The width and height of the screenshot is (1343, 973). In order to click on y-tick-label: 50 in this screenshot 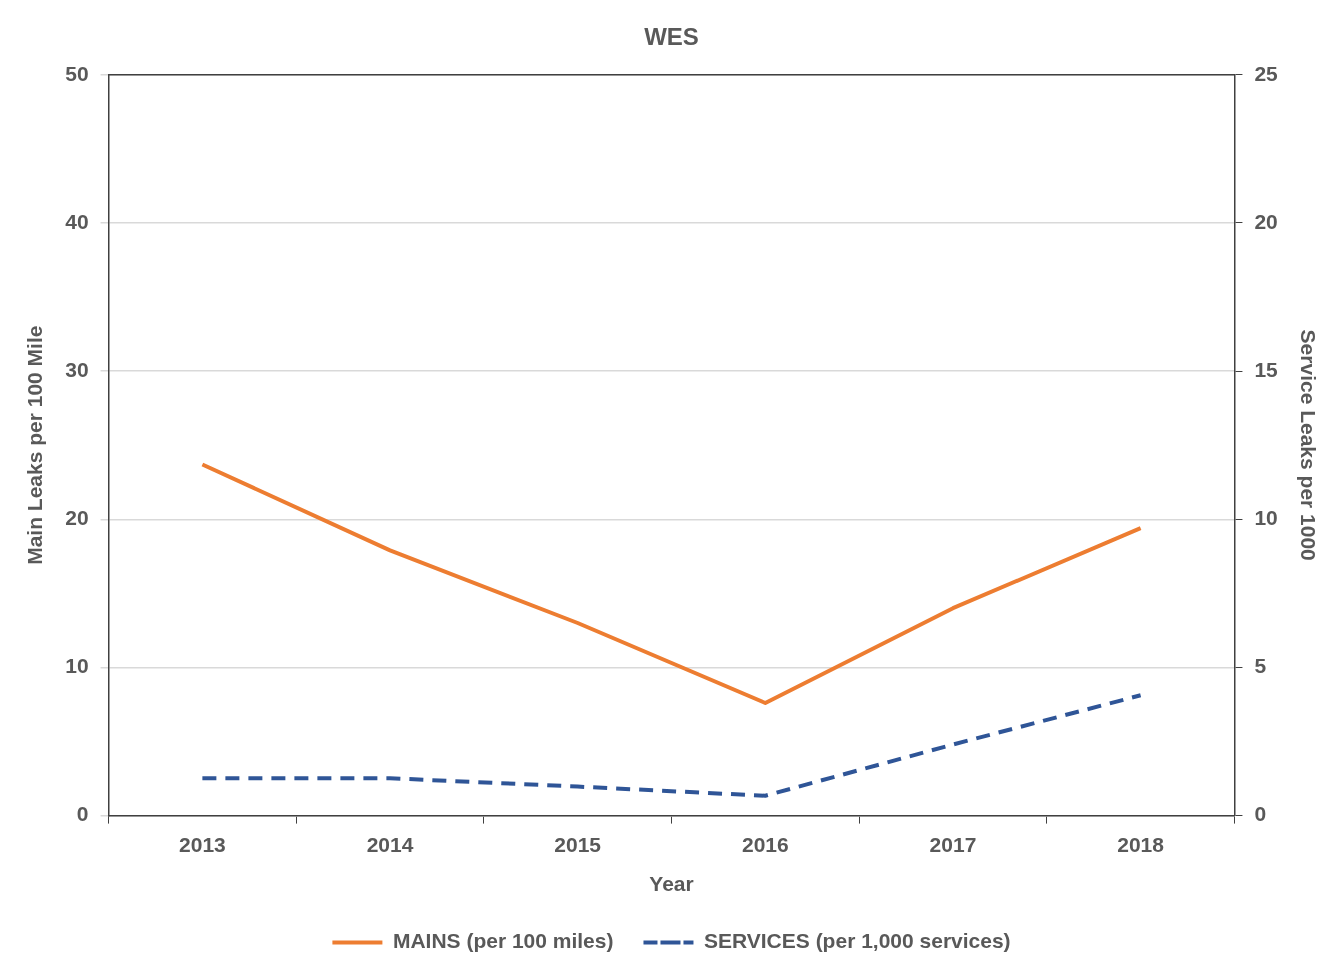, I will do `click(77, 73)`.